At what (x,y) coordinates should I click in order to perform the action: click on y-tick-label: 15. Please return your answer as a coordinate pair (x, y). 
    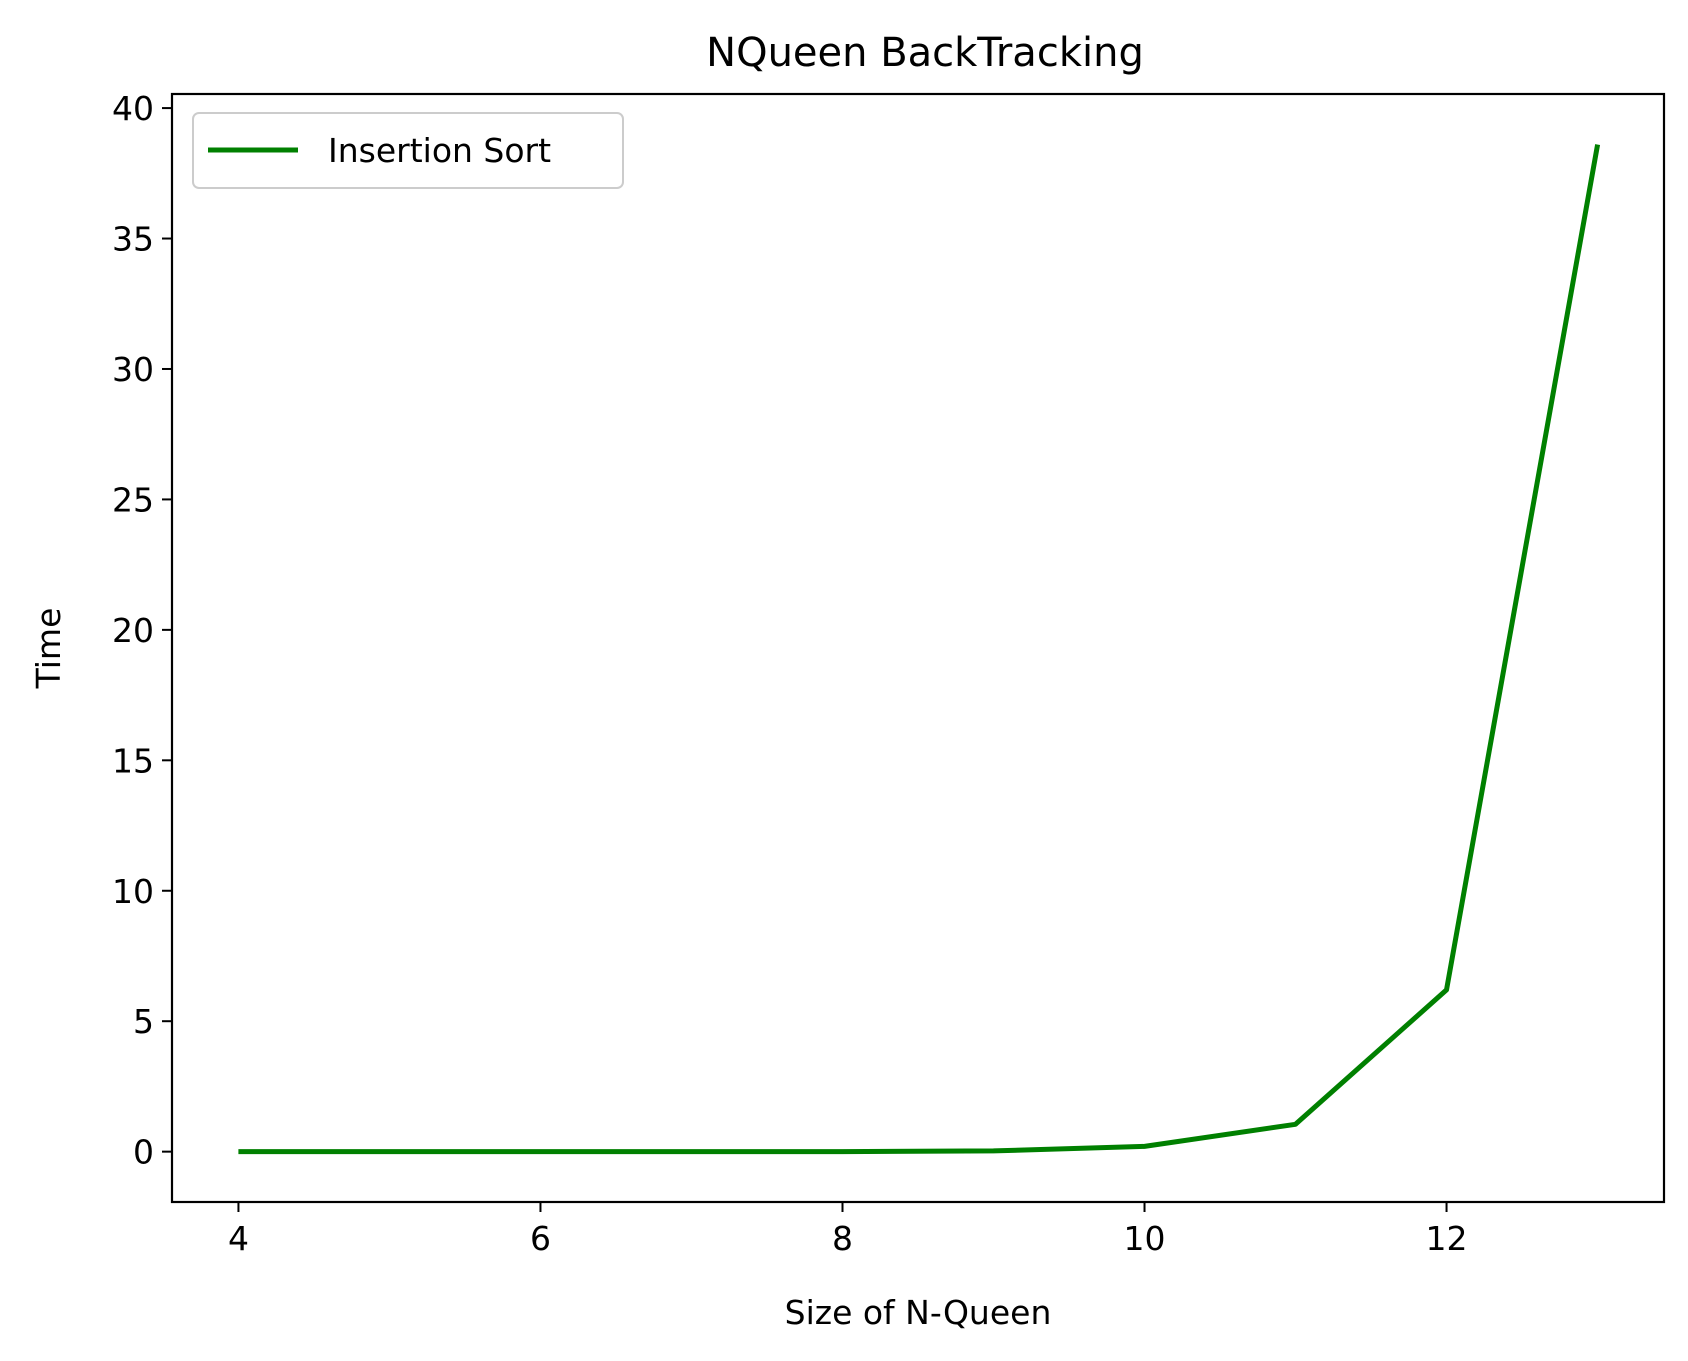
    Looking at the image, I should click on (133, 760).